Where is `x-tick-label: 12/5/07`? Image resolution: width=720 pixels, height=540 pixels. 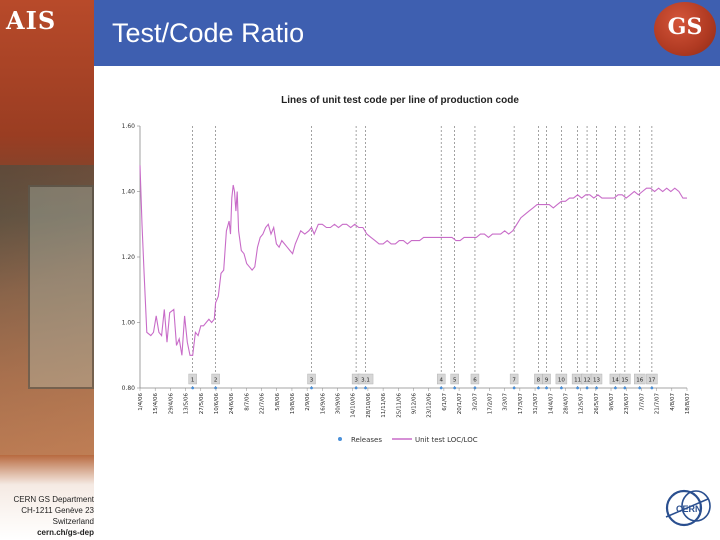 x-tick-label: 12/5/07 is located at coordinates (582, 404).